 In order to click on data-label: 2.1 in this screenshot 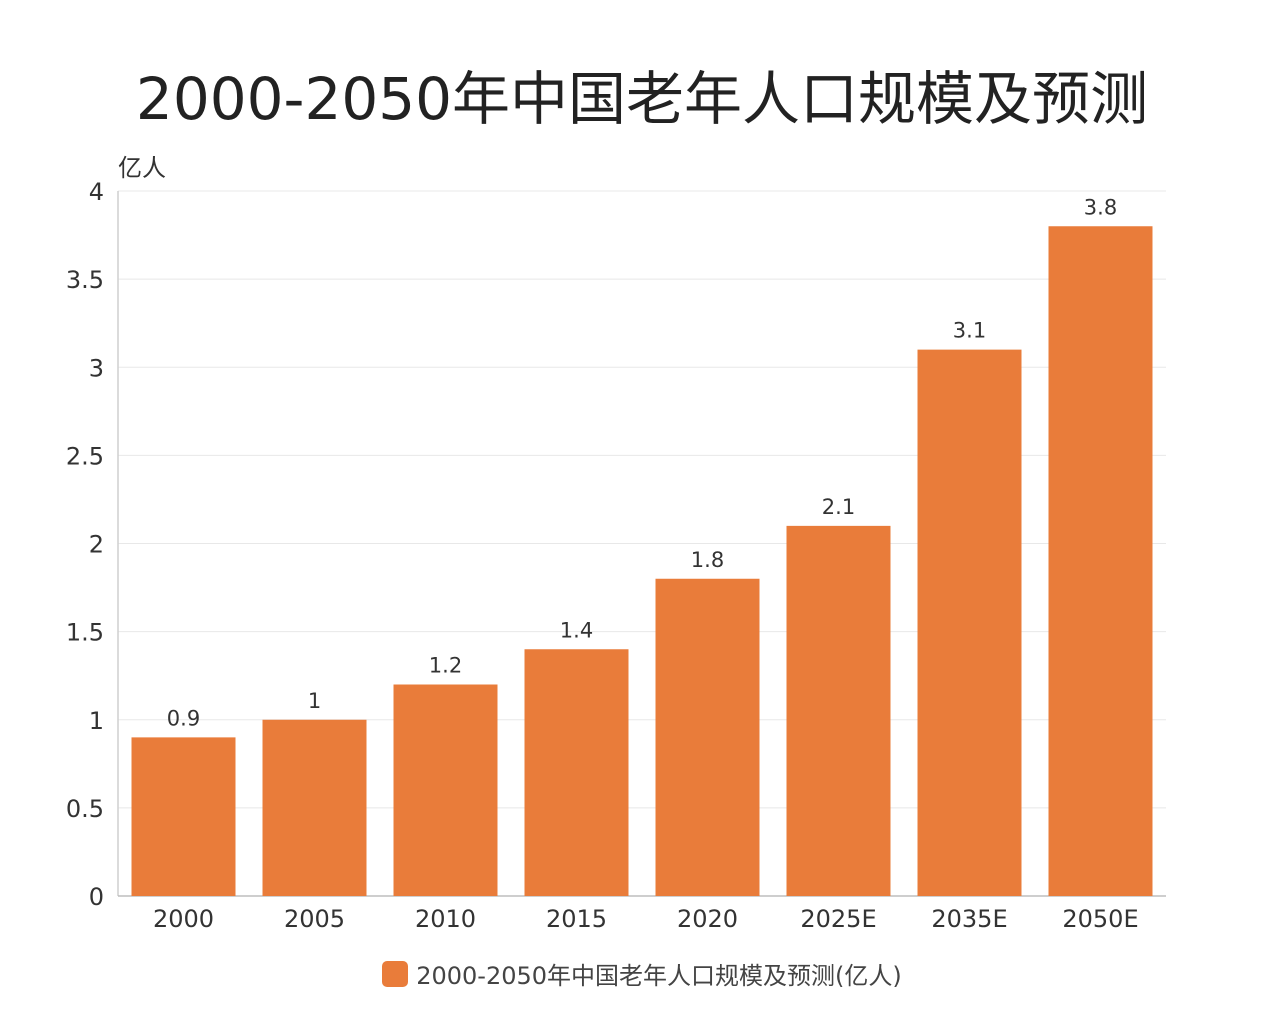, I will do `click(838, 507)`.